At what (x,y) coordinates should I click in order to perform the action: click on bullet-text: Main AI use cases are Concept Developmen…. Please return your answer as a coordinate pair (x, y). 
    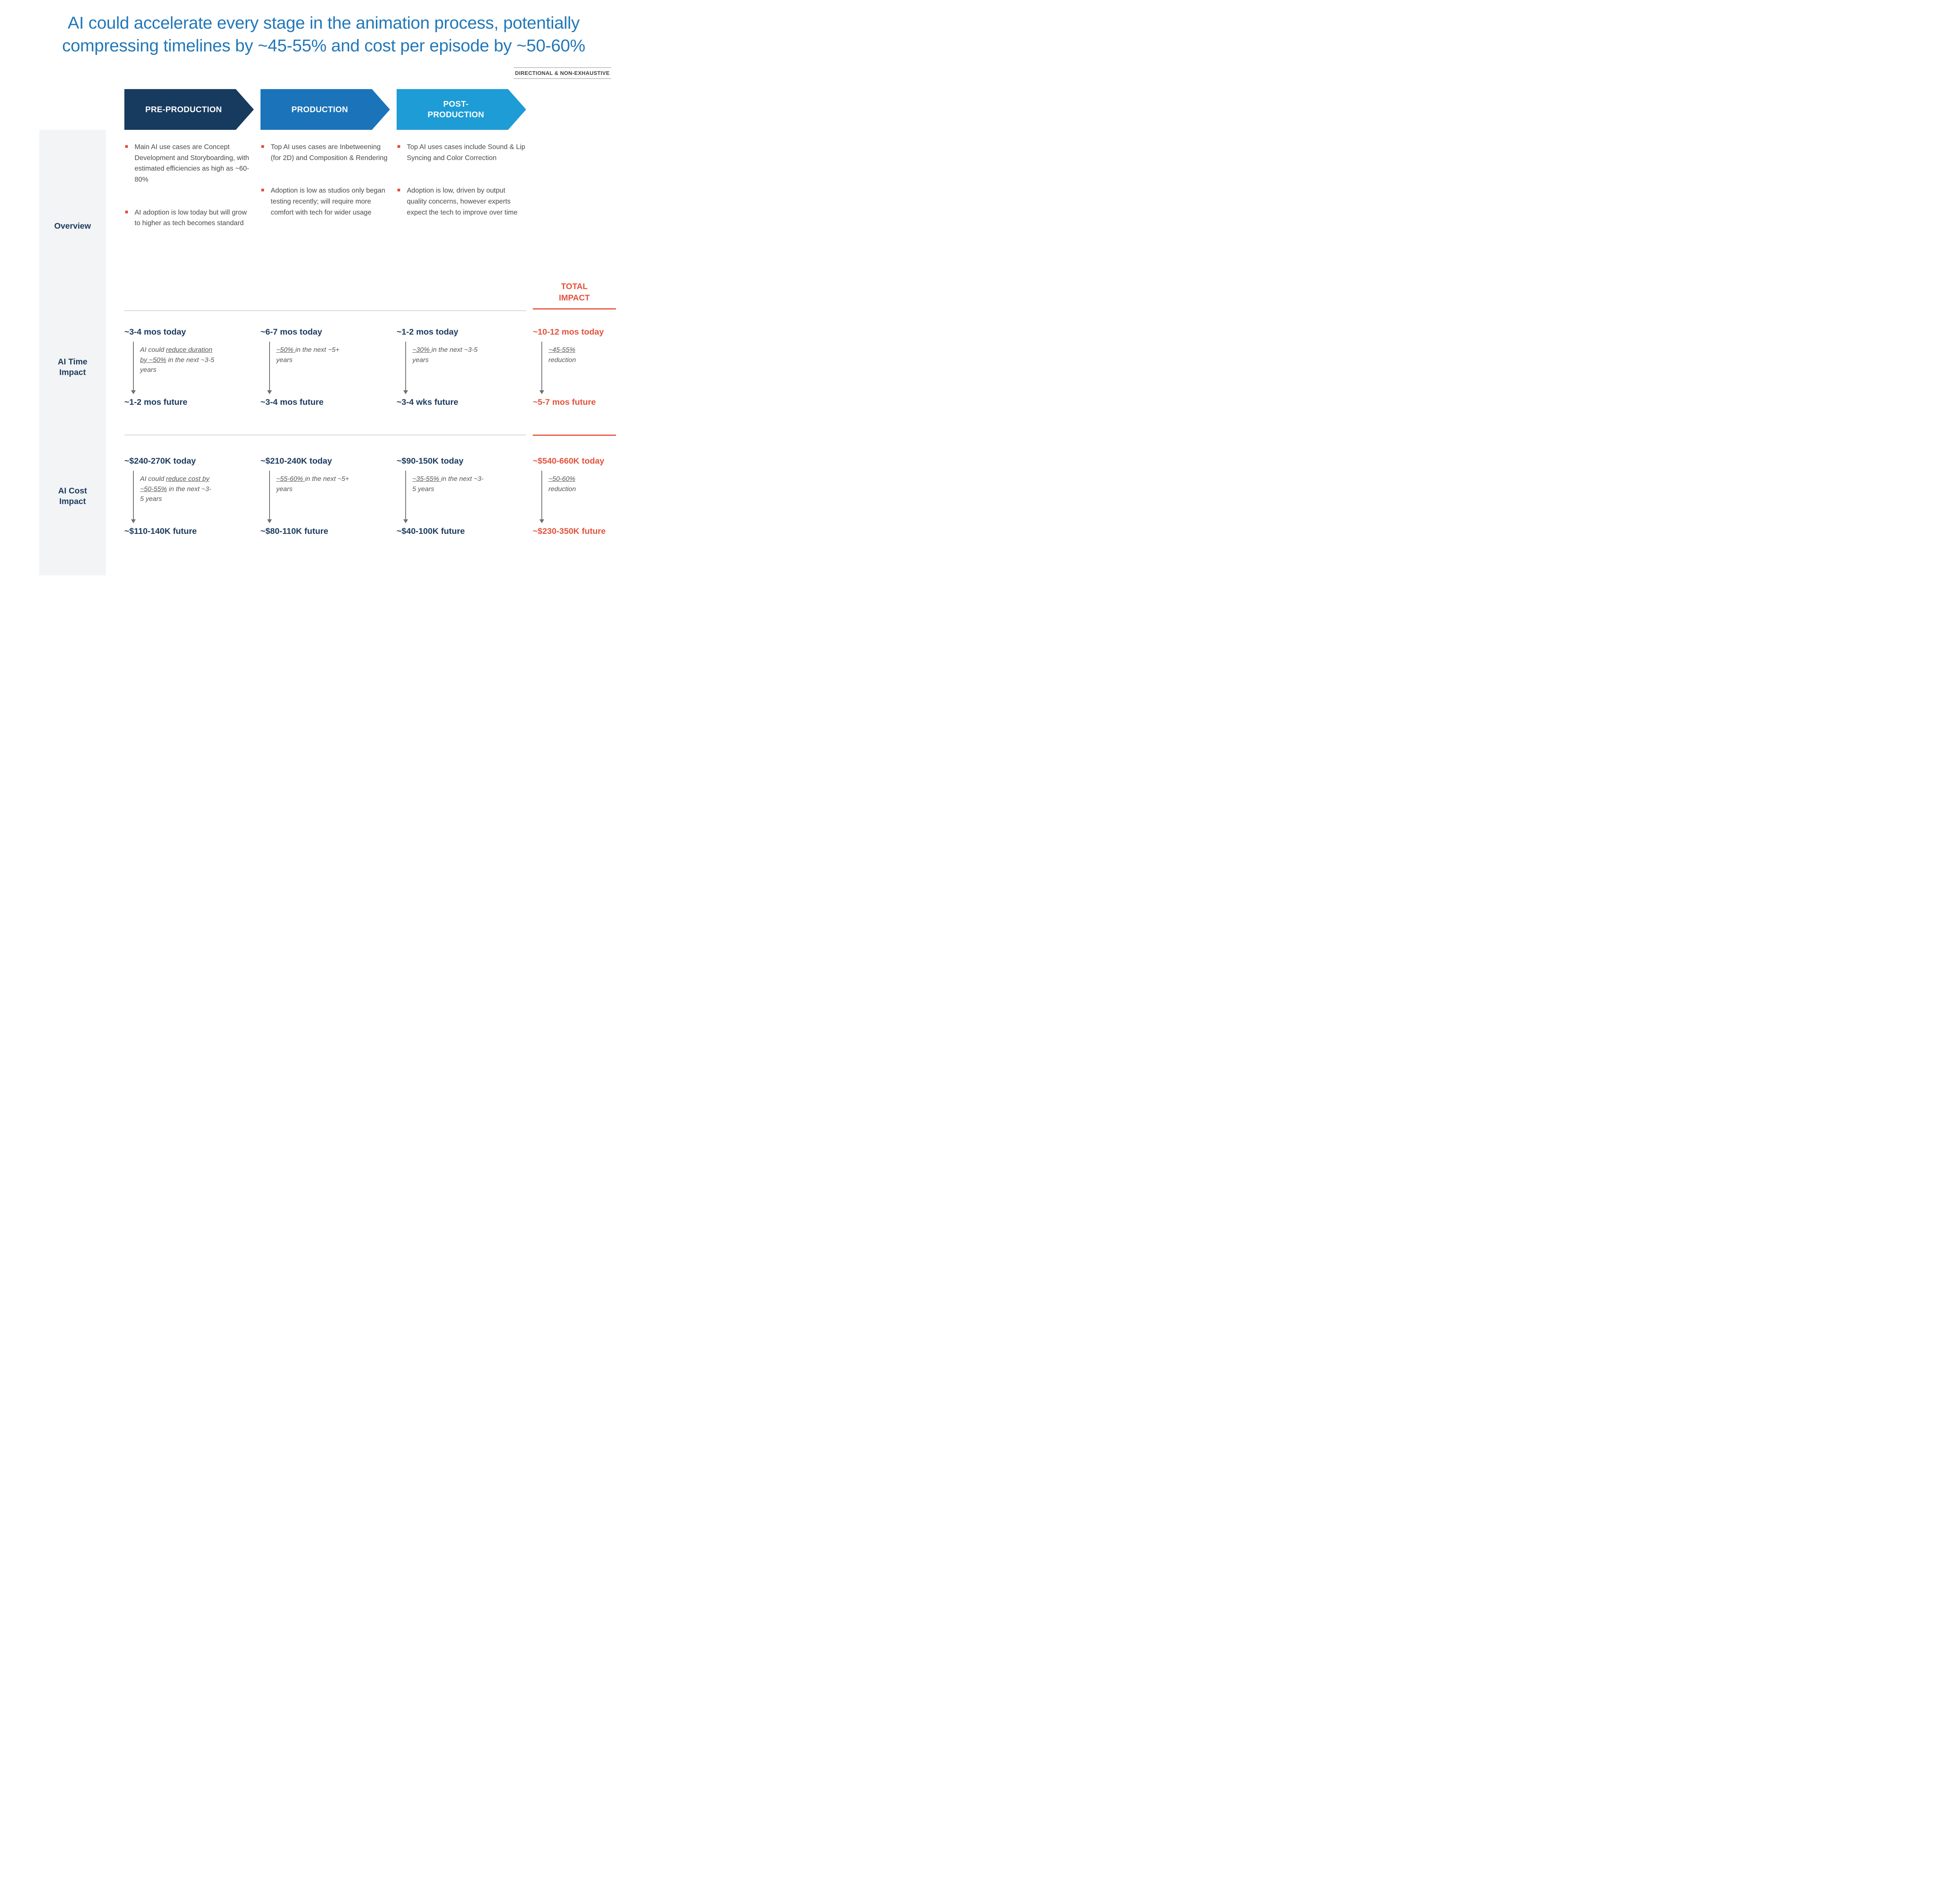
    Looking at the image, I should click on (192, 163).